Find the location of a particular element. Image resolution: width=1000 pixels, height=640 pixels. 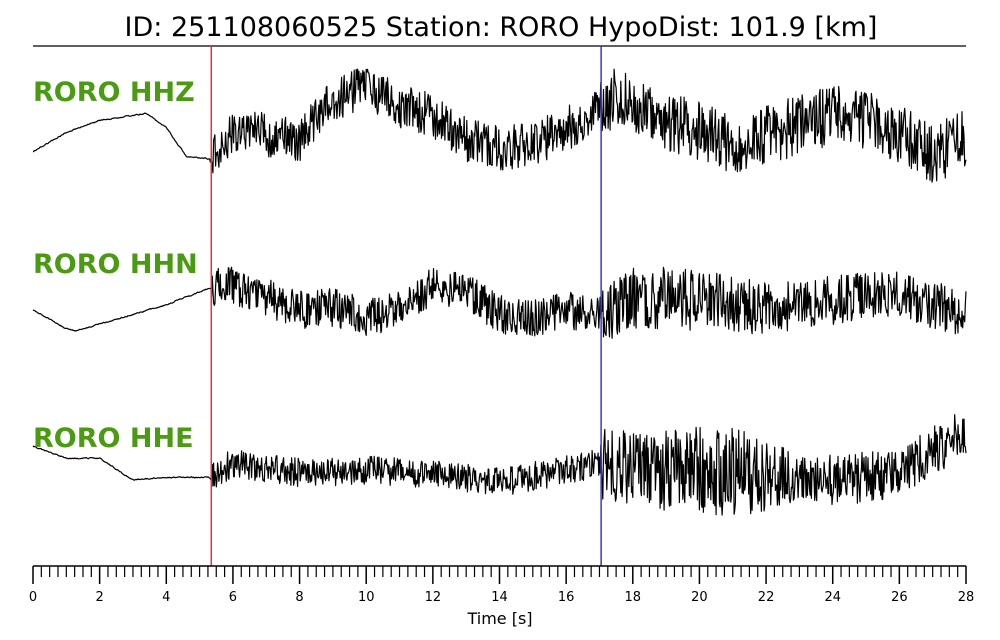

x-tick-label: 26 is located at coordinates (899, 597).